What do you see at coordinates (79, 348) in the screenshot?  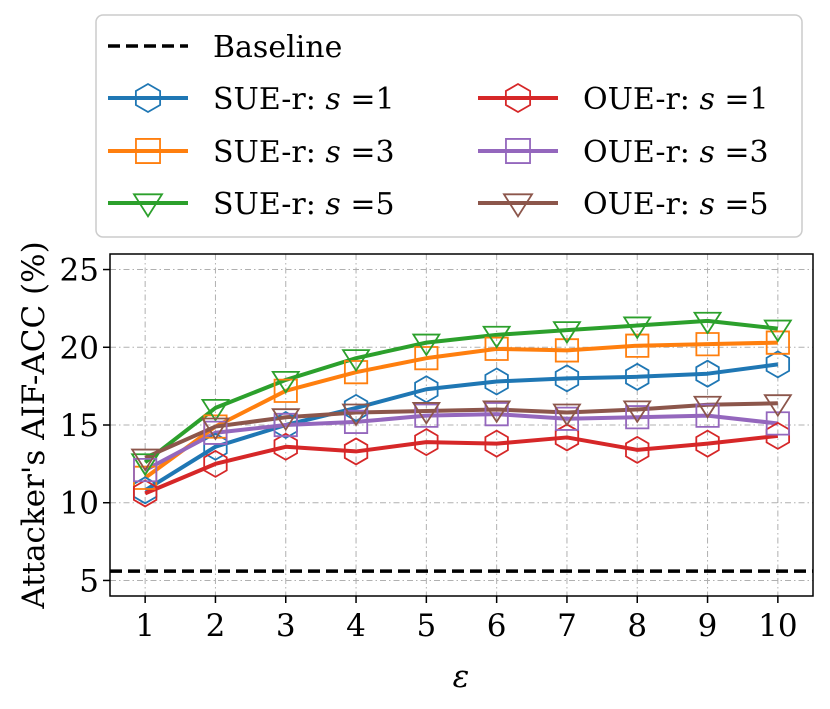 I see `y-tick-label: 20` at bounding box center [79, 348].